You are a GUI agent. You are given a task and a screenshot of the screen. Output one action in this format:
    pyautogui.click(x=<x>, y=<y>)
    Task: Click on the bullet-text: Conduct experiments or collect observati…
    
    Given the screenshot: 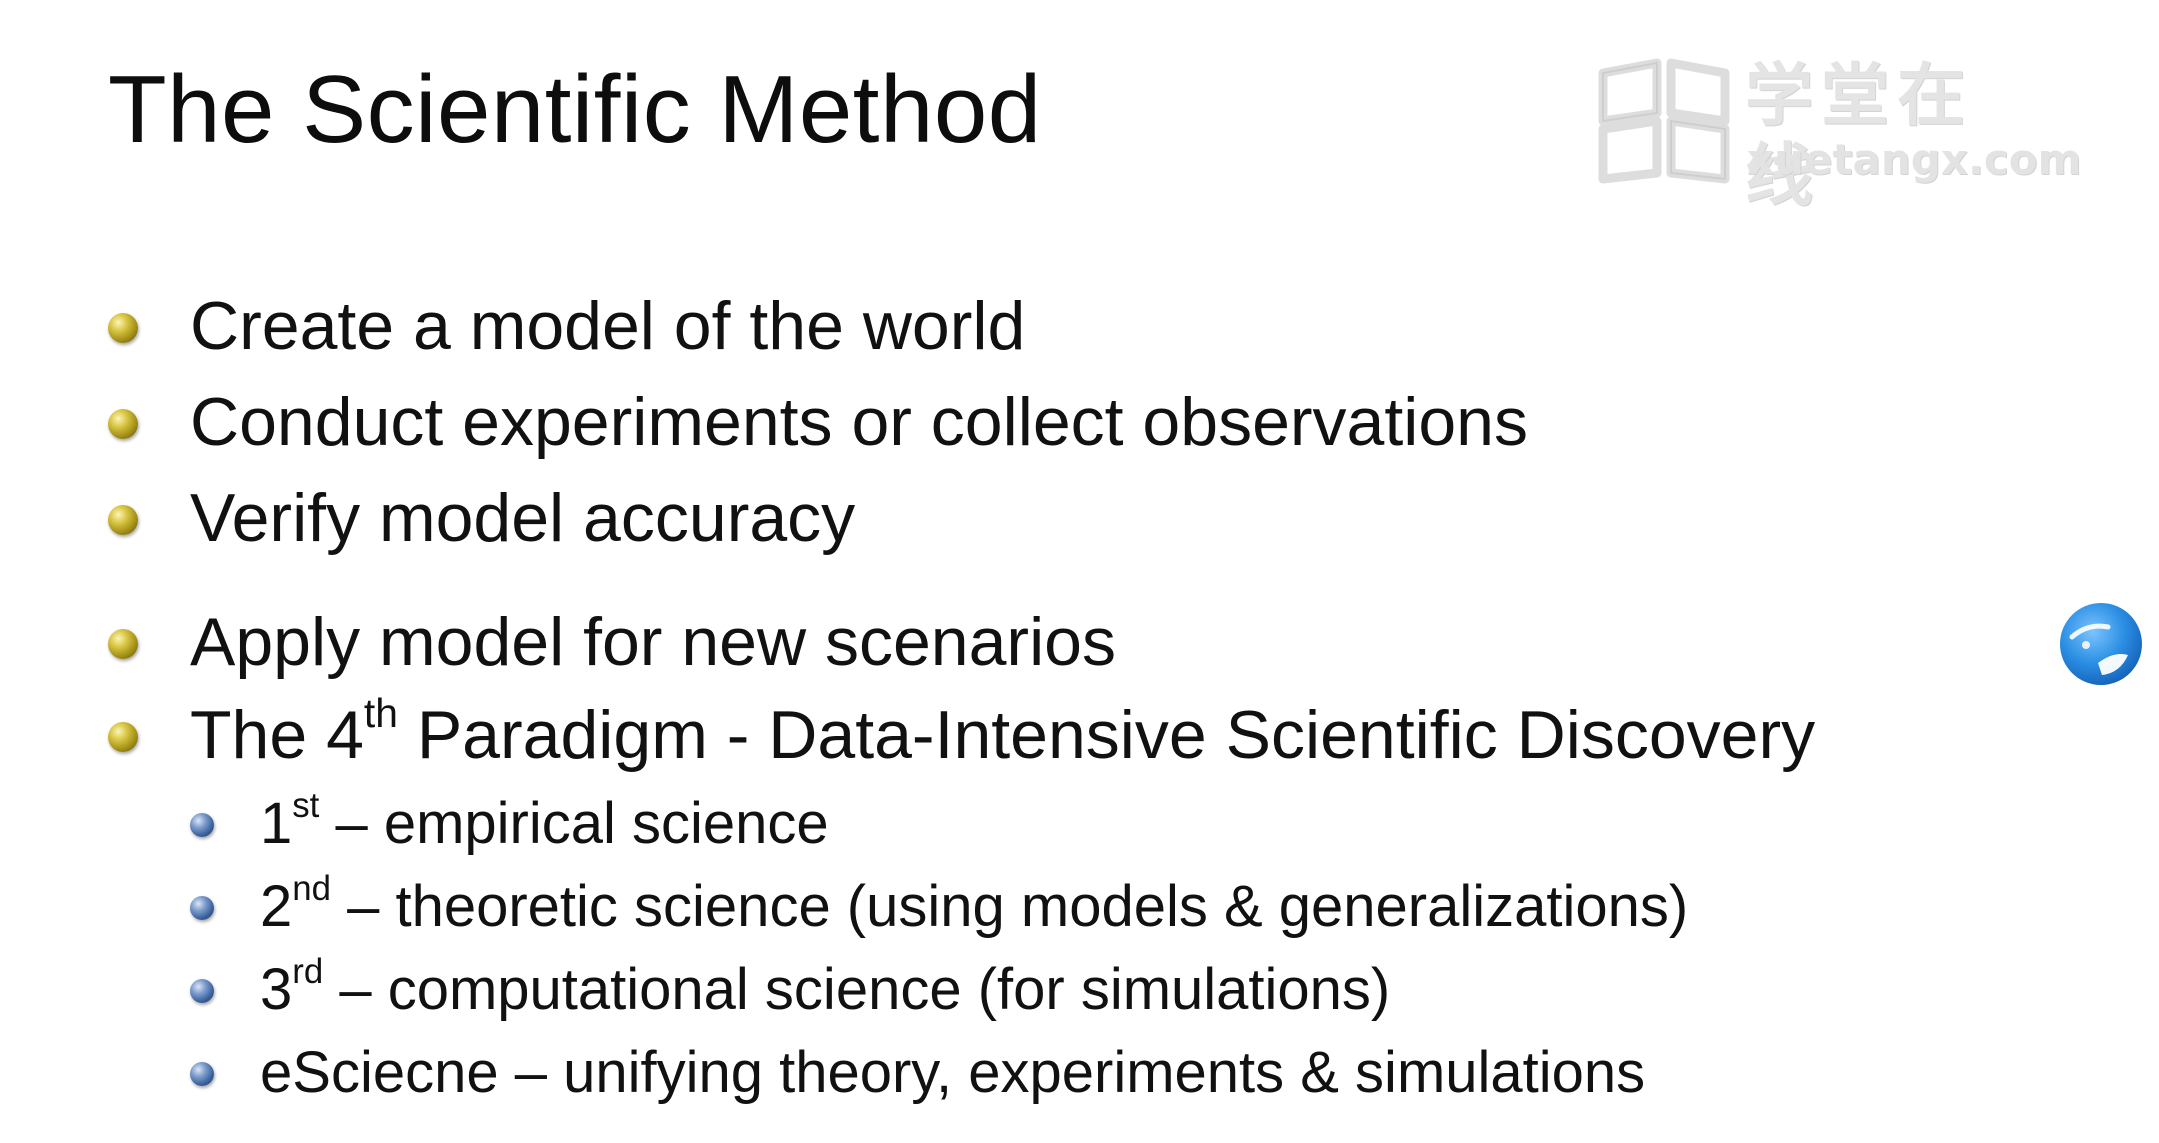 What is the action you would take?
    pyautogui.click(x=859, y=422)
    